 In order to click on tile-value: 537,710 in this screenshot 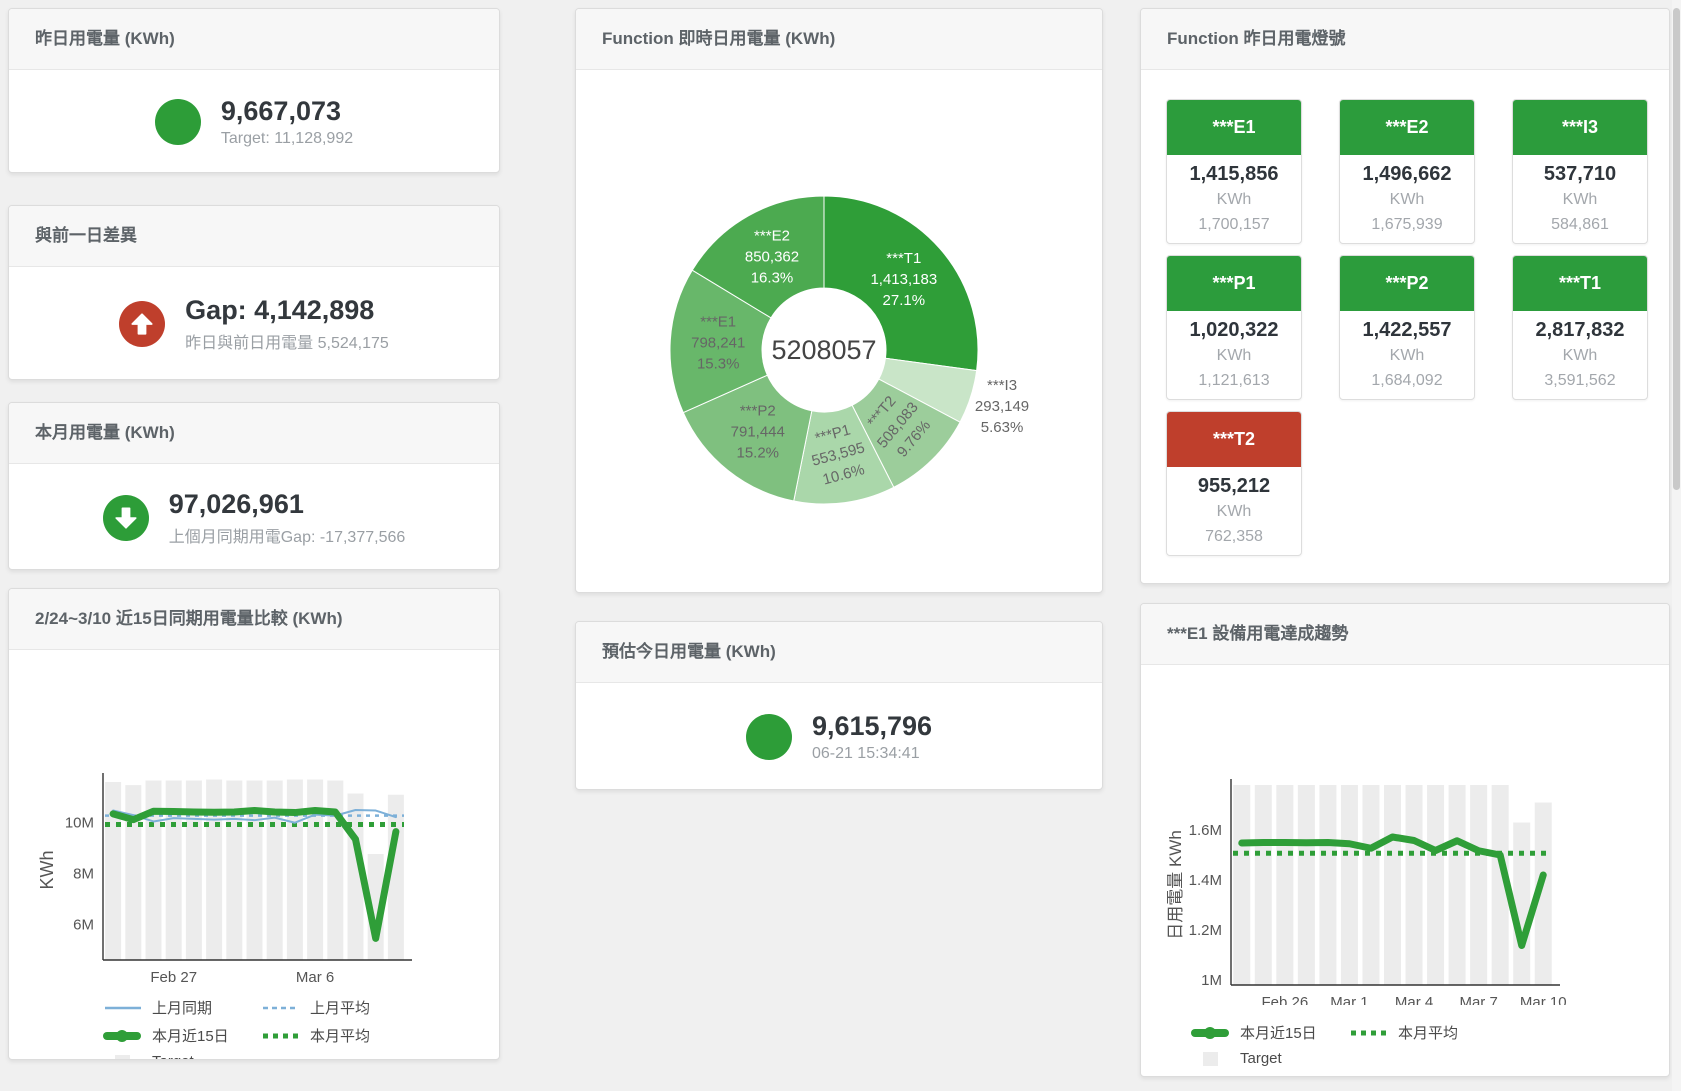, I will do `click(1580, 174)`.